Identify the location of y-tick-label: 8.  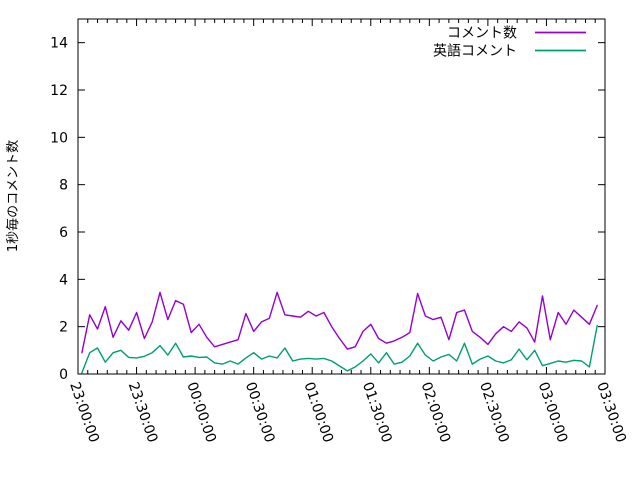
(63, 186).